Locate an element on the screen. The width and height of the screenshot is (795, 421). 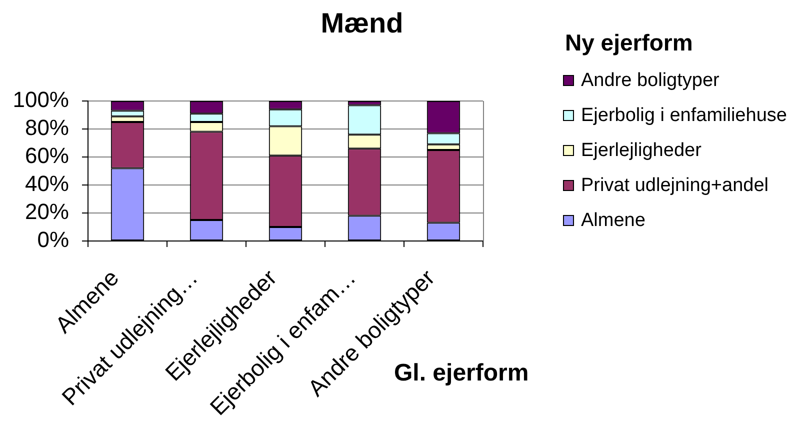
y-tick-label: 60% is located at coordinates (46, 155).